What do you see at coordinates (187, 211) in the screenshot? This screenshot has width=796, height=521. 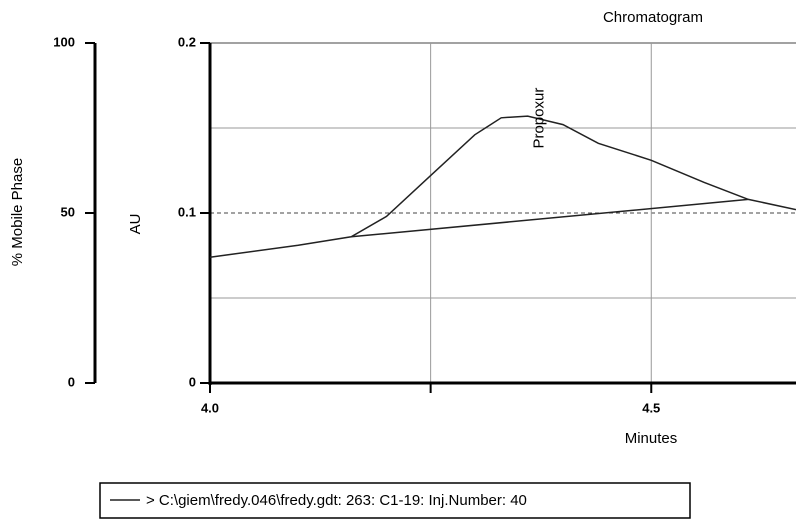 I see `y-tick-label: 0.1` at bounding box center [187, 211].